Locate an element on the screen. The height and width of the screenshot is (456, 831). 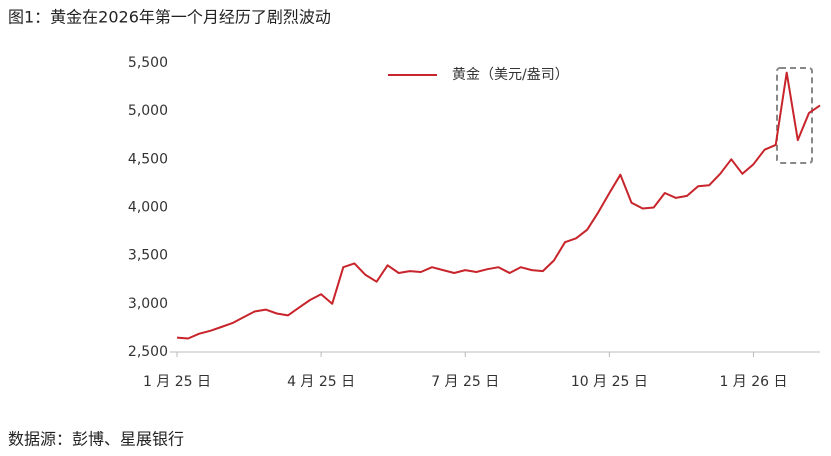
chart-title: 图1：黄金在2026年第一个月经历了剧烈波动 is located at coordinates (169, 17).